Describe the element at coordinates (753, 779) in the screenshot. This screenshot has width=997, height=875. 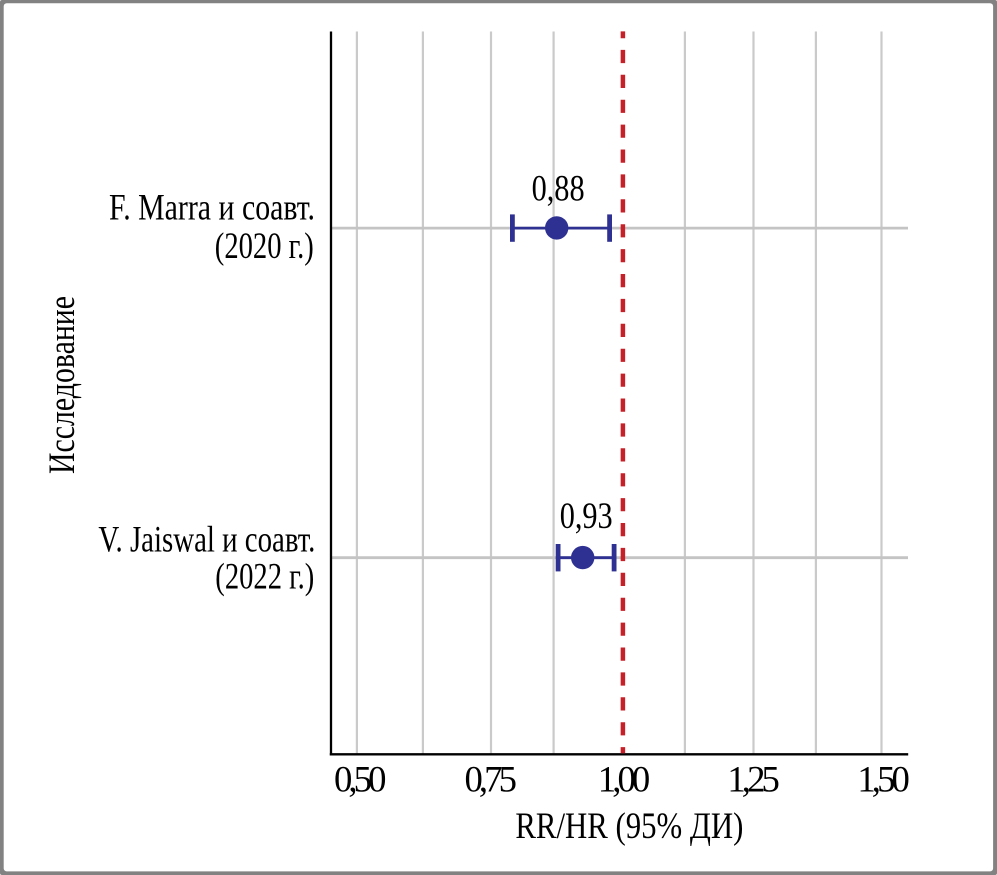
I see `svg-text: 1,25` at that location.